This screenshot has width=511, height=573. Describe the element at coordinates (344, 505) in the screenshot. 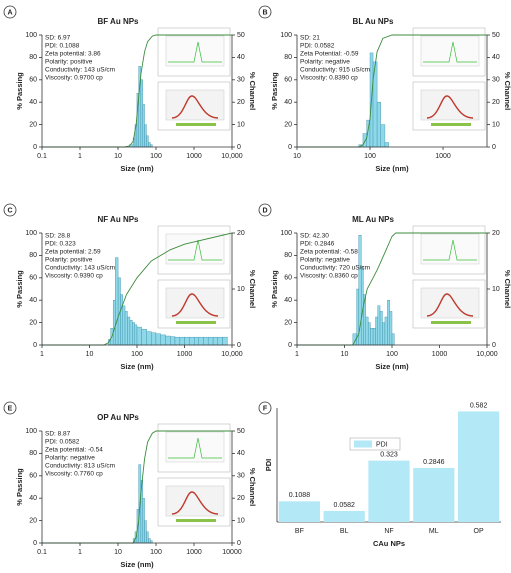

I see `value-label: 0.0582` at that location.